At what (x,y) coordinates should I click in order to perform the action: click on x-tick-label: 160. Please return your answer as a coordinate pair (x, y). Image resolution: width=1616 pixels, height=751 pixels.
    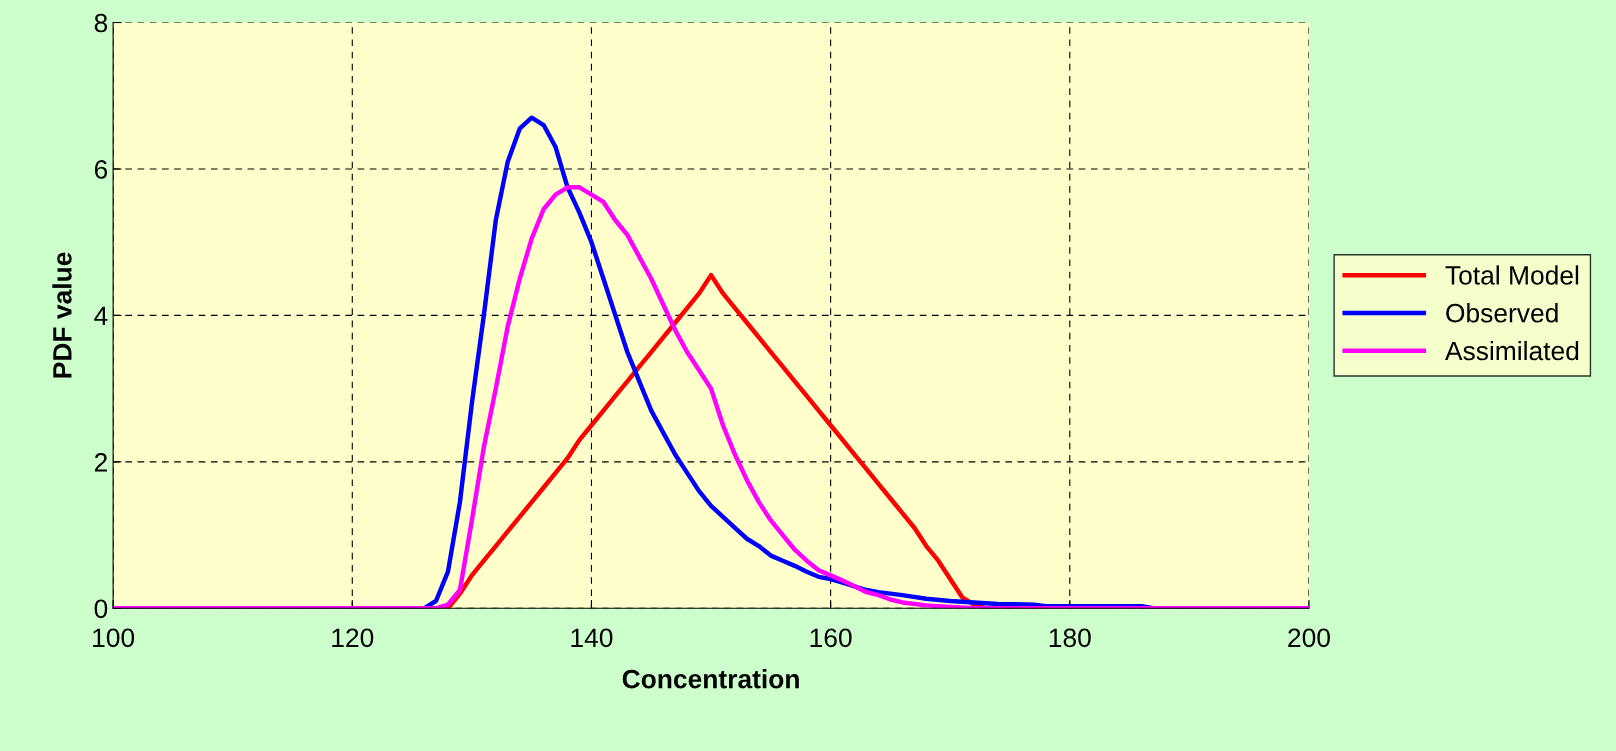
    Looking at the image, I should click on (831, 638).